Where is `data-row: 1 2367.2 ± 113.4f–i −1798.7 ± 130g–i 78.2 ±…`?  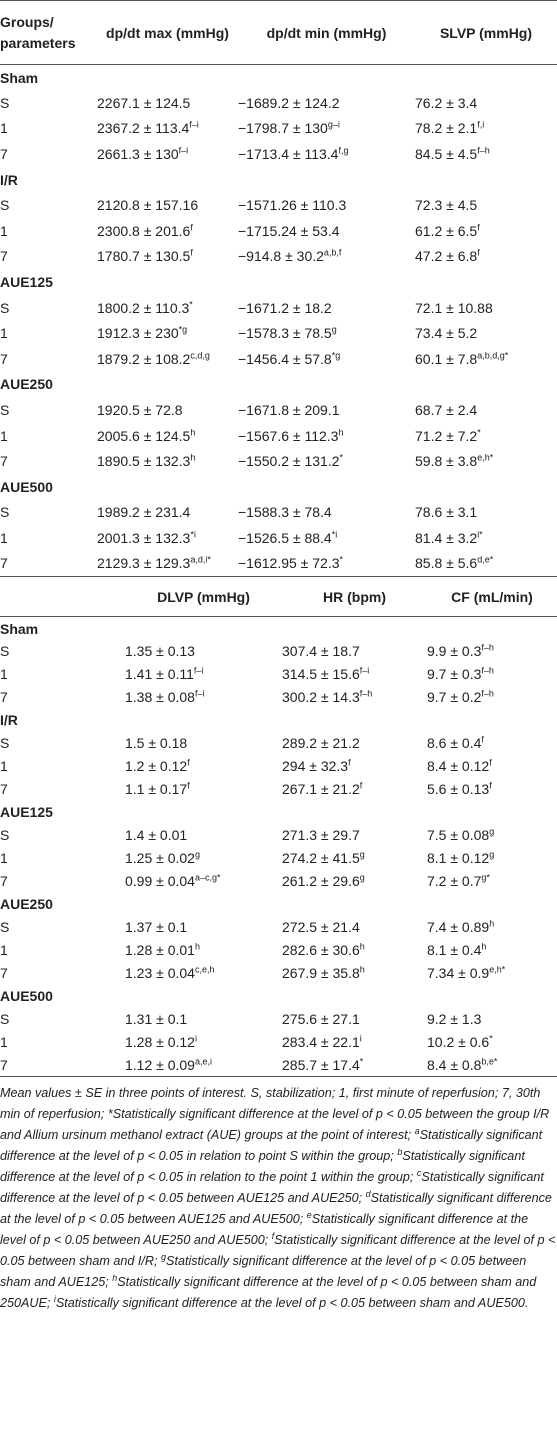
data-row: 1 2367.2 ± 113.4f–i −1798.7 ± 130g–i 78.2 ±… is located at coordinates (278, 129).